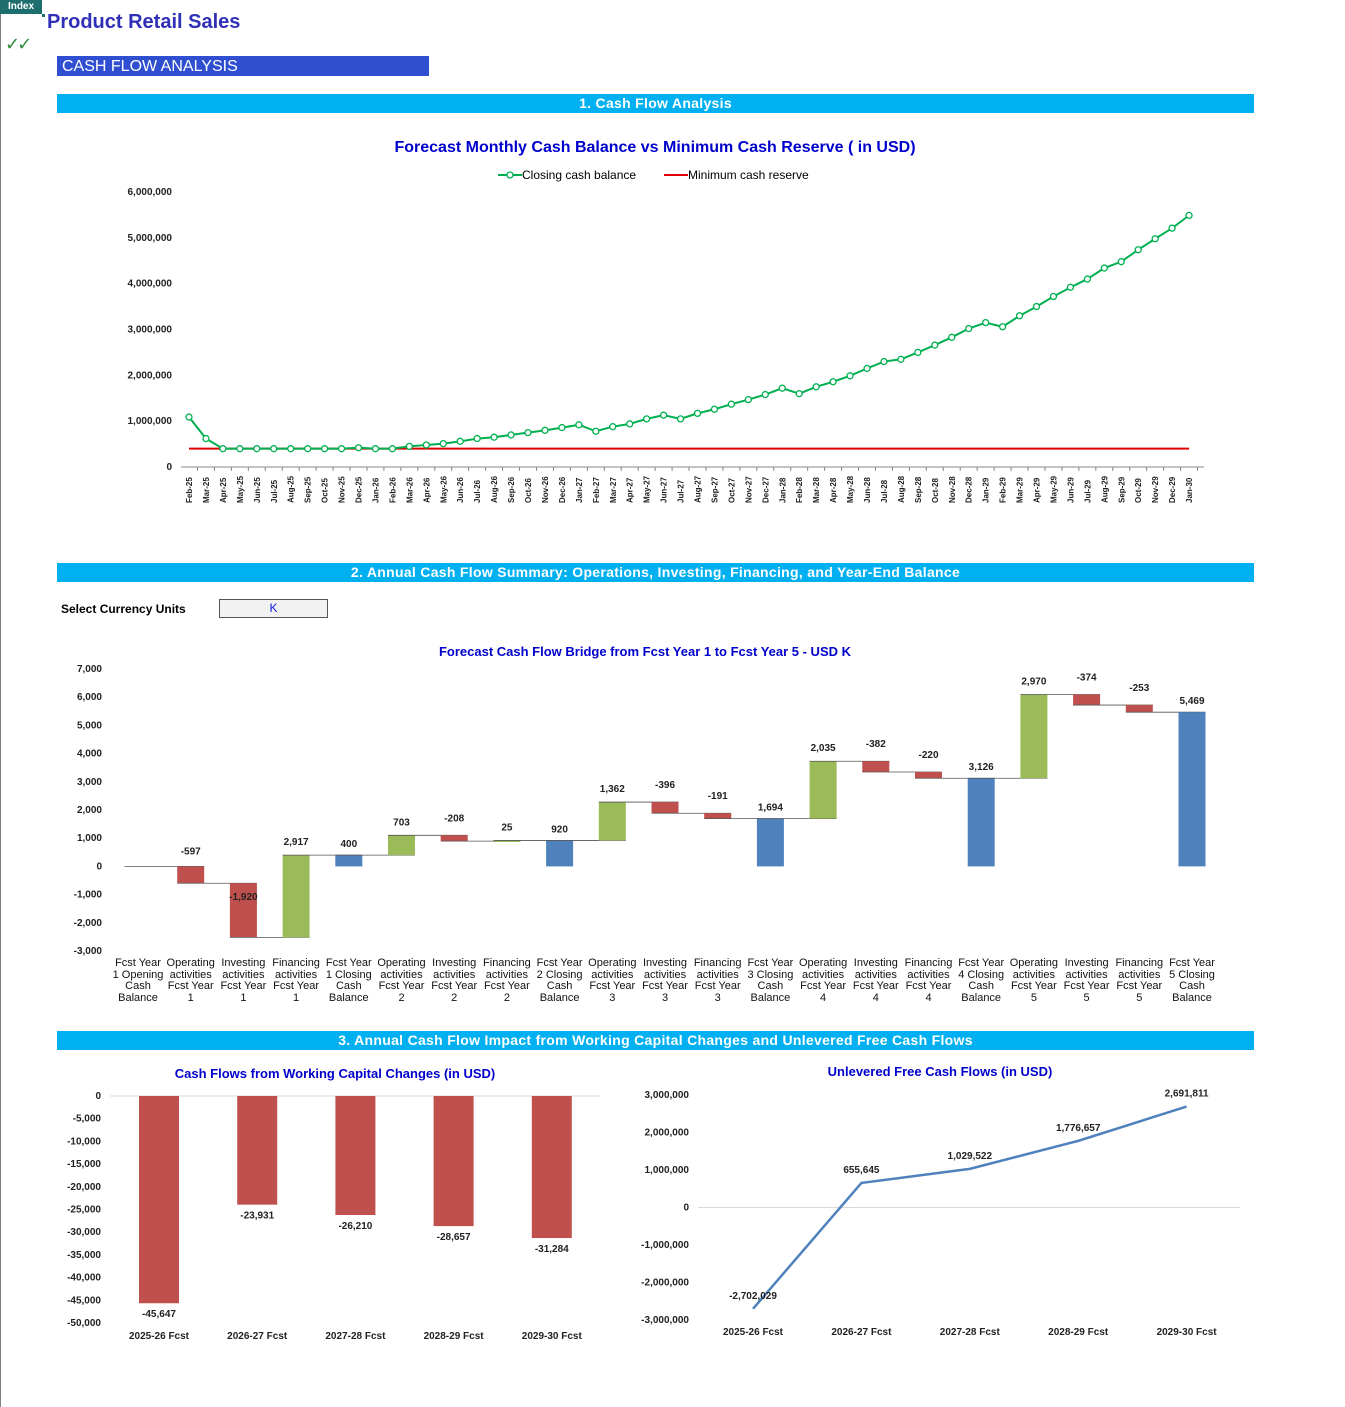 This screenshot has height=1407, width=1345. I want to click on chart1-legend-minimum: Minimum cash reserve, so click(736, 175).